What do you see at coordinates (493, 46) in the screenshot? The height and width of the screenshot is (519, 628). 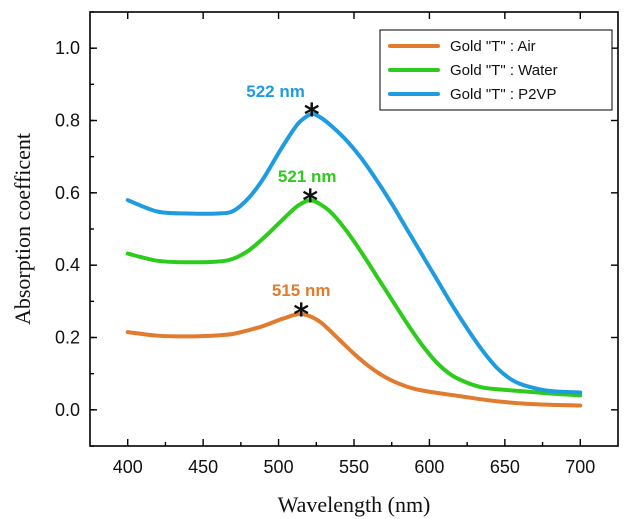 I see `legend-label-0: Gold "T" : Air` at bounding box center [493, 46].